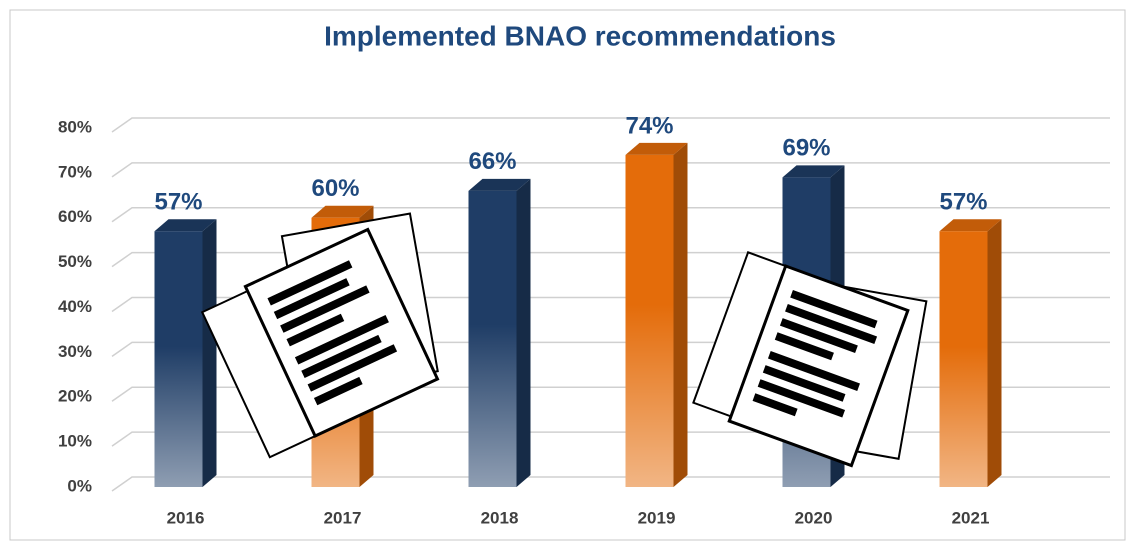 This screenshot has width=1135, height=548. I want to click on value-label: 69%, so click(806, 148).